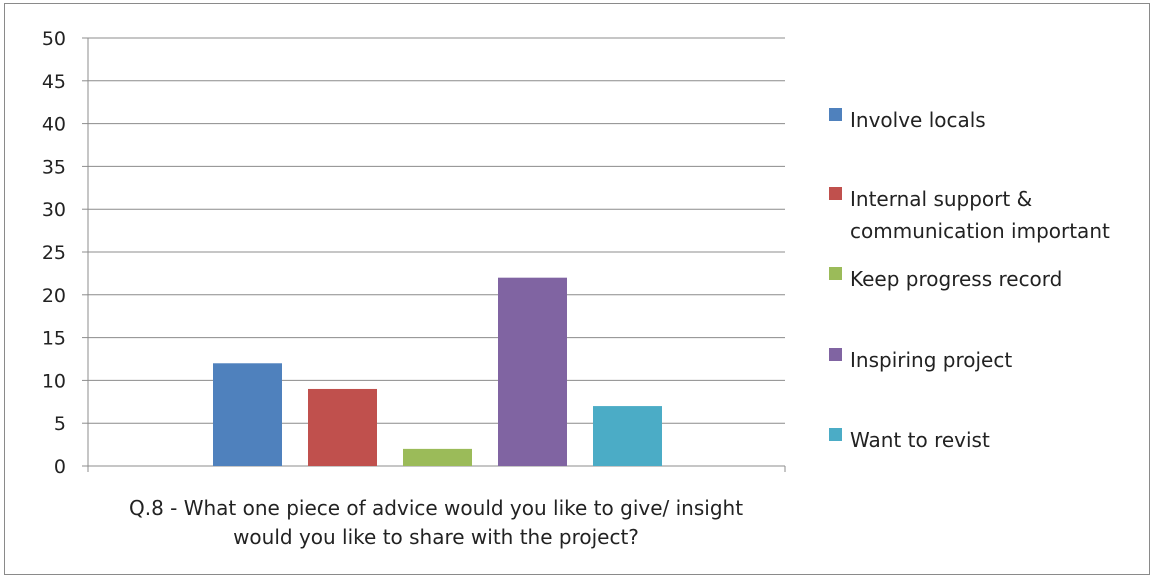  What do you see at coordinates (956, 279) in the screenshot?
I see `legend-label: Keep progress record` at bounding box center [956, 279].